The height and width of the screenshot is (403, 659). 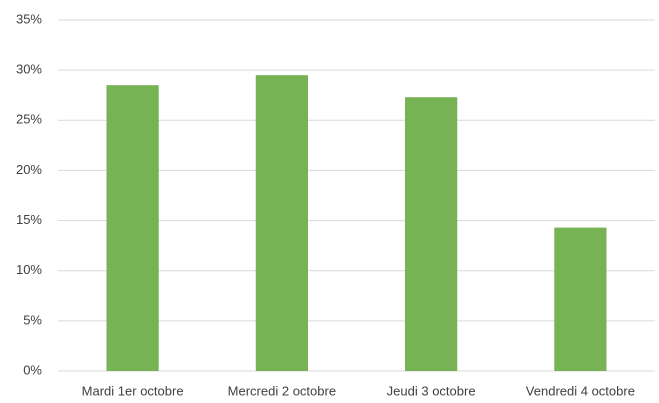 I want to click on y-tick-label: 30%, so click(x=29, y=69).